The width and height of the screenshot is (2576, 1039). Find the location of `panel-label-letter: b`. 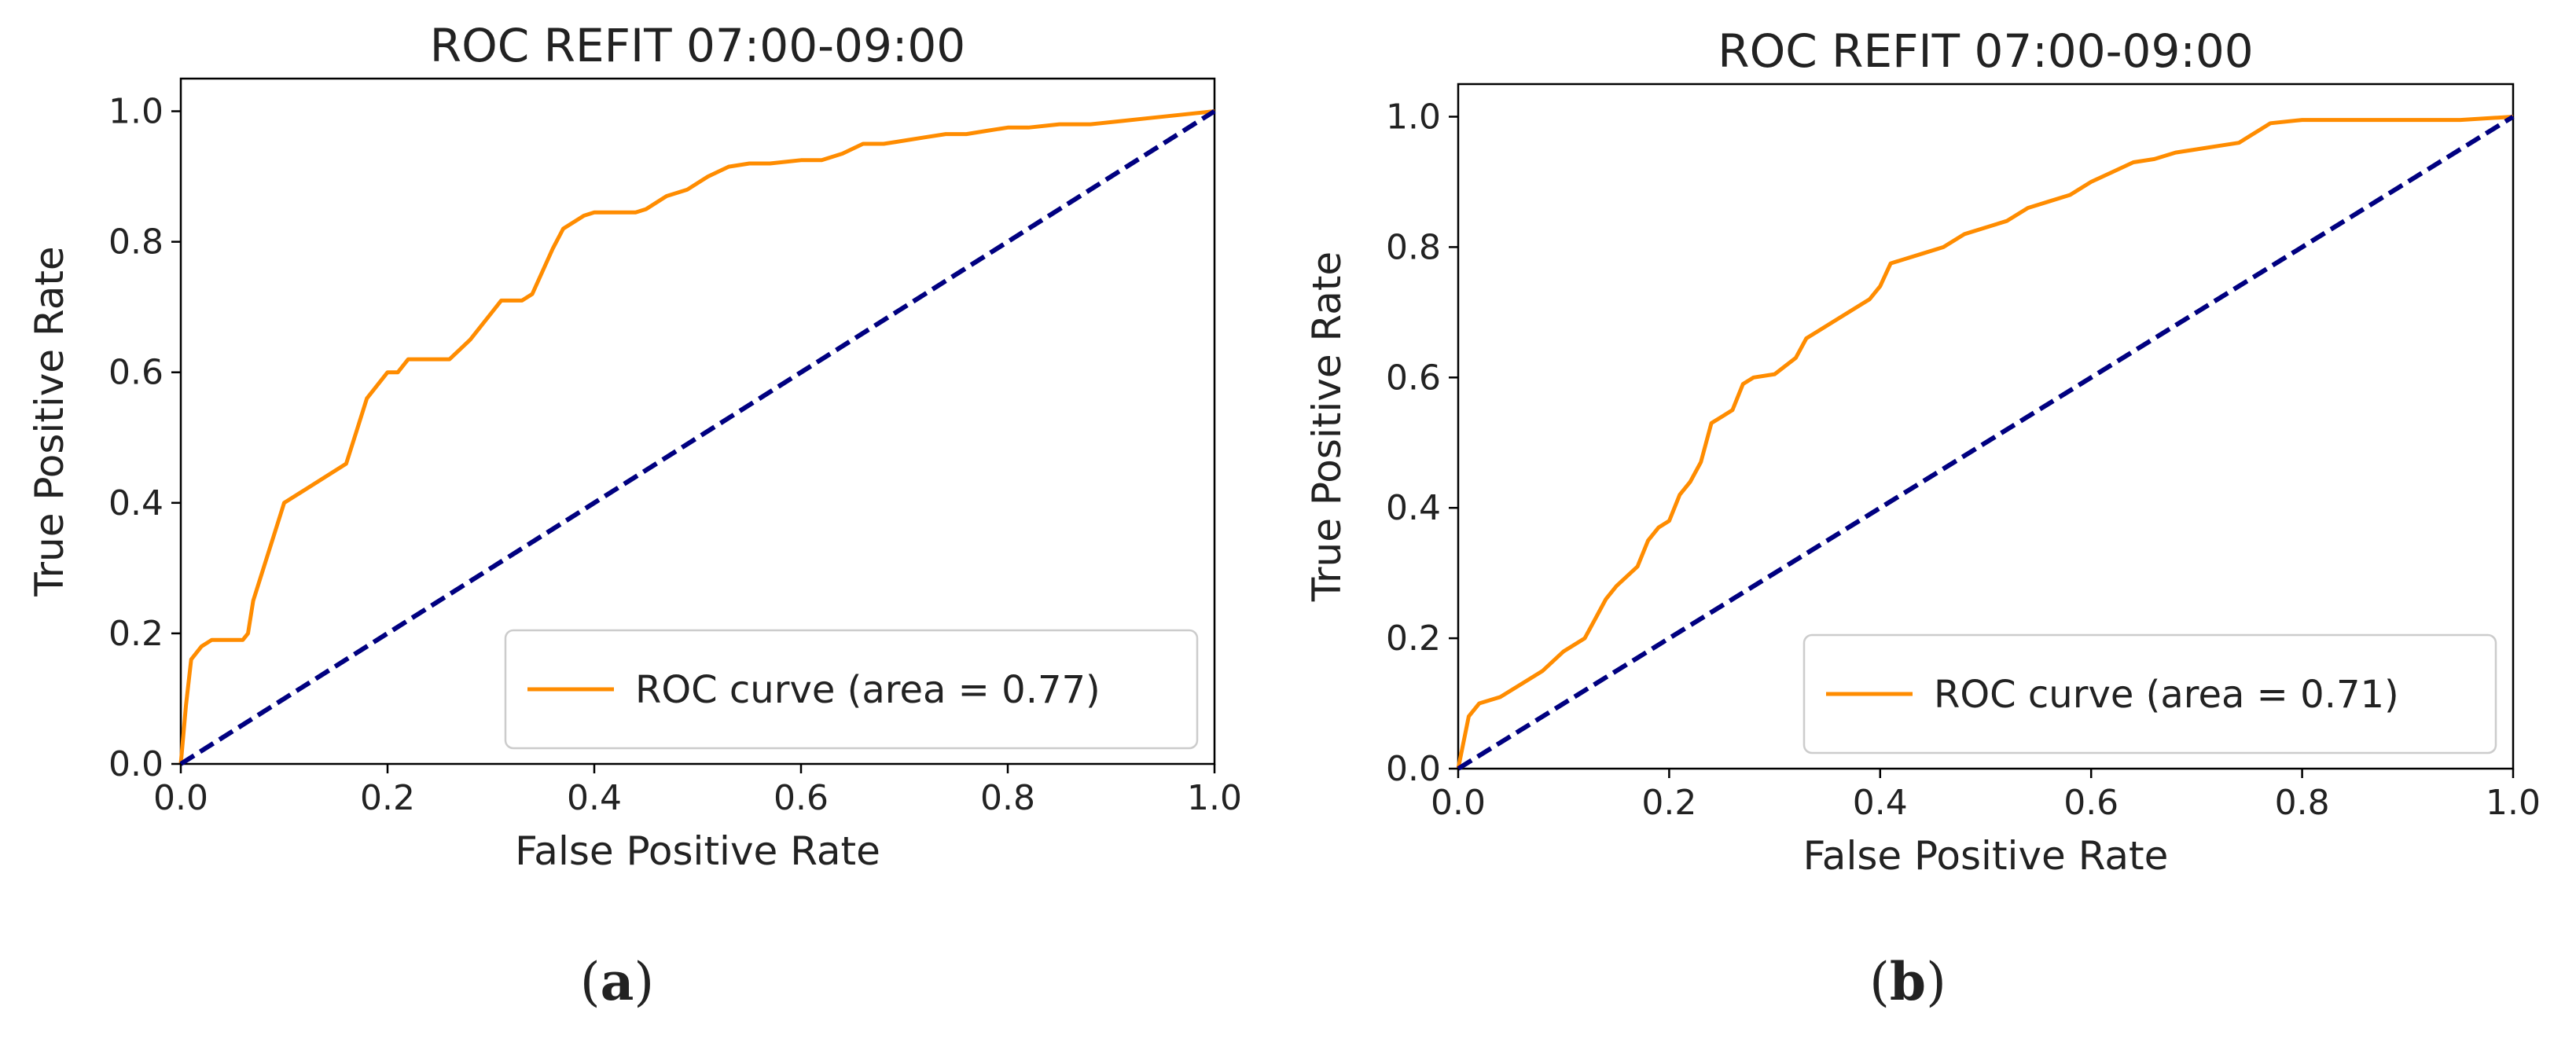

panel-label-letter: b is located at coordinates (1908, 981).